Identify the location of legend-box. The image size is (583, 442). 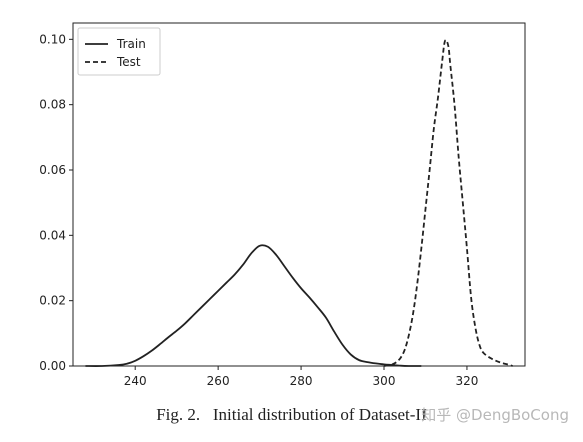
(119, 51).